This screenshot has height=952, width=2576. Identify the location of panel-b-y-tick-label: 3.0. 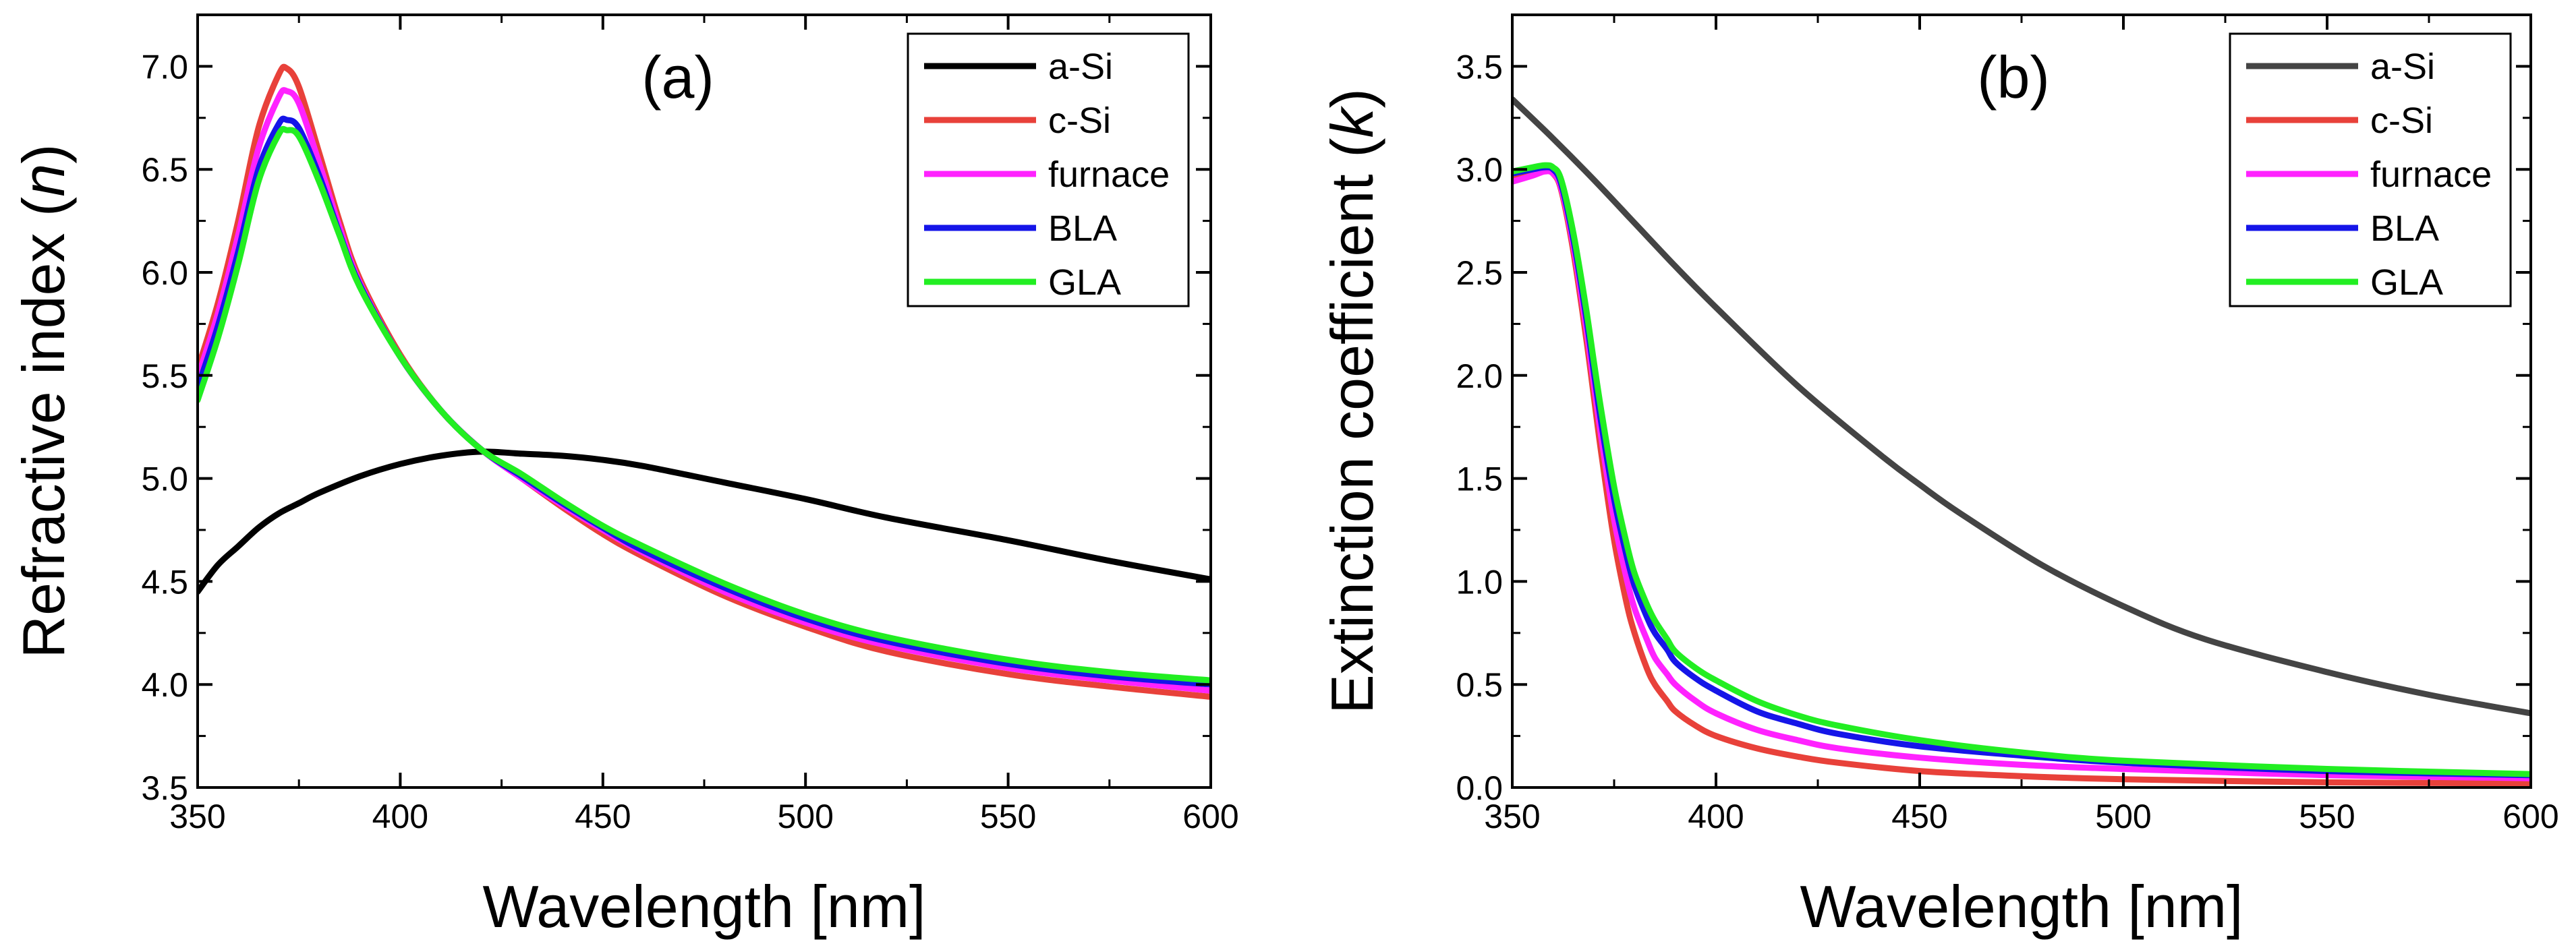
(1479, 170).